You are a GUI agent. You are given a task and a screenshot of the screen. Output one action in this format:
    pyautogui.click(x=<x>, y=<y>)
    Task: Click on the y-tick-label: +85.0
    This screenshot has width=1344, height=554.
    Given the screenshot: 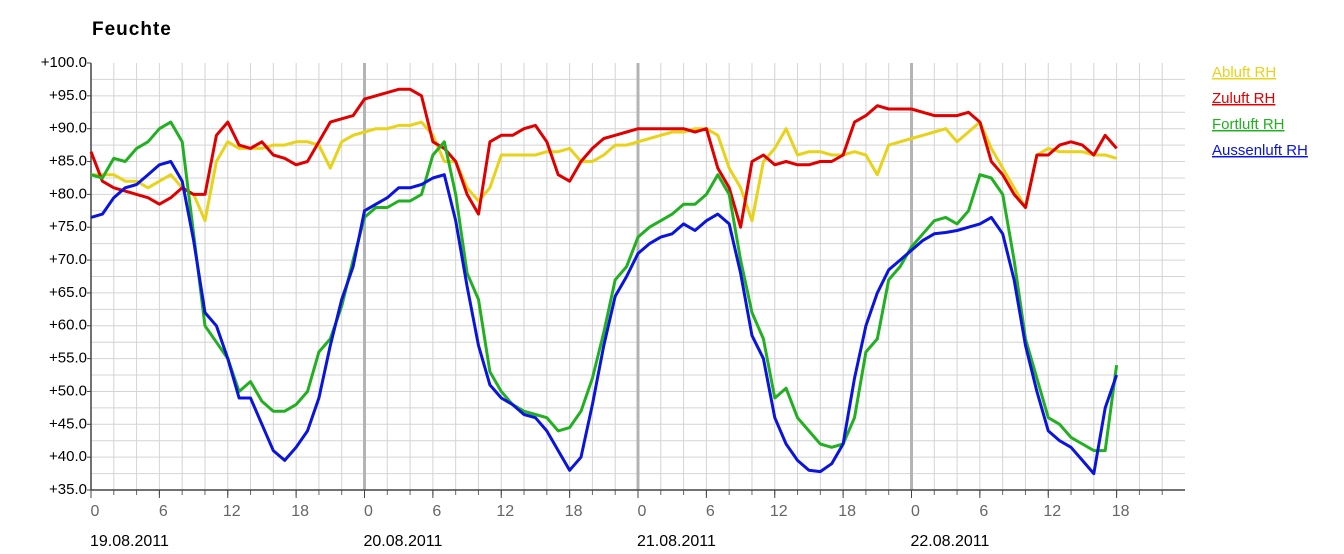 What is the action you would take?
    pyautogui.click(x=68, y=161)
    